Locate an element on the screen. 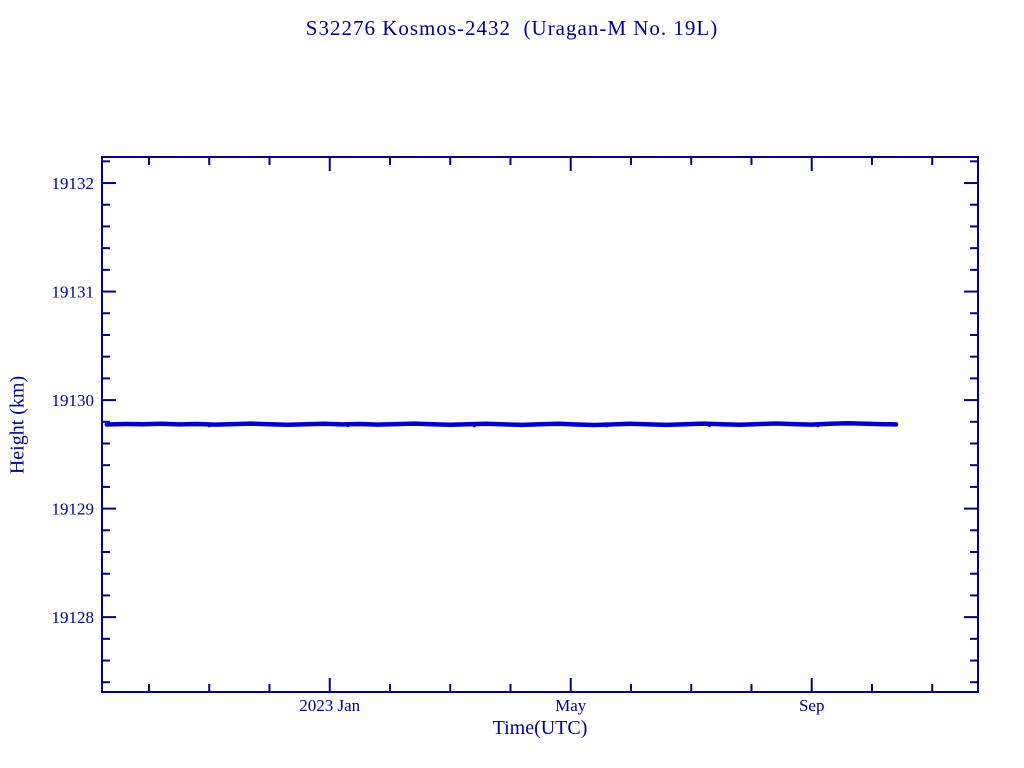 The image size is (1024, 768). chart-title: S32276 Kosmos-2432 (Uragan-M No. 19L) is located at coordinates (512, 28).